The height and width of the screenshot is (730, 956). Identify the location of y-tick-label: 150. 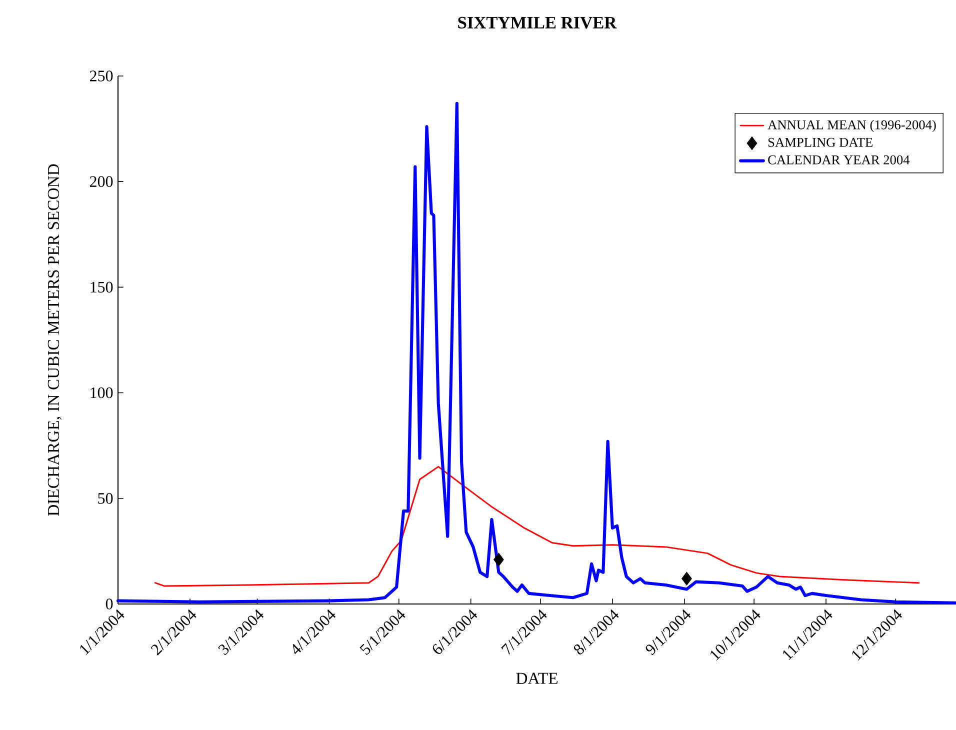
(101, 287).